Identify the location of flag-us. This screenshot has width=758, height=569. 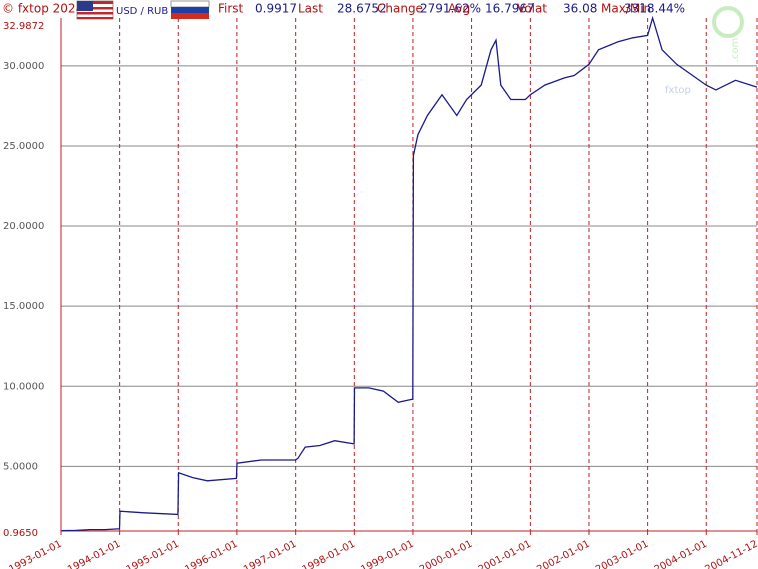
(95, 10).